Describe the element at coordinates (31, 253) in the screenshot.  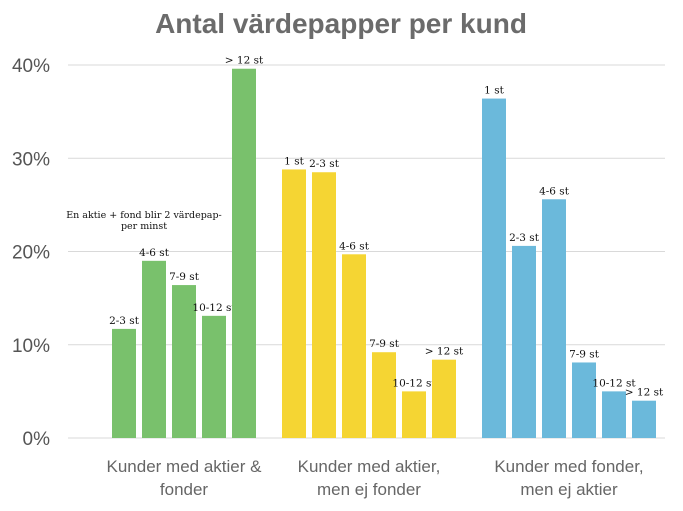
I see `y-tick-label: 20%` at that location.